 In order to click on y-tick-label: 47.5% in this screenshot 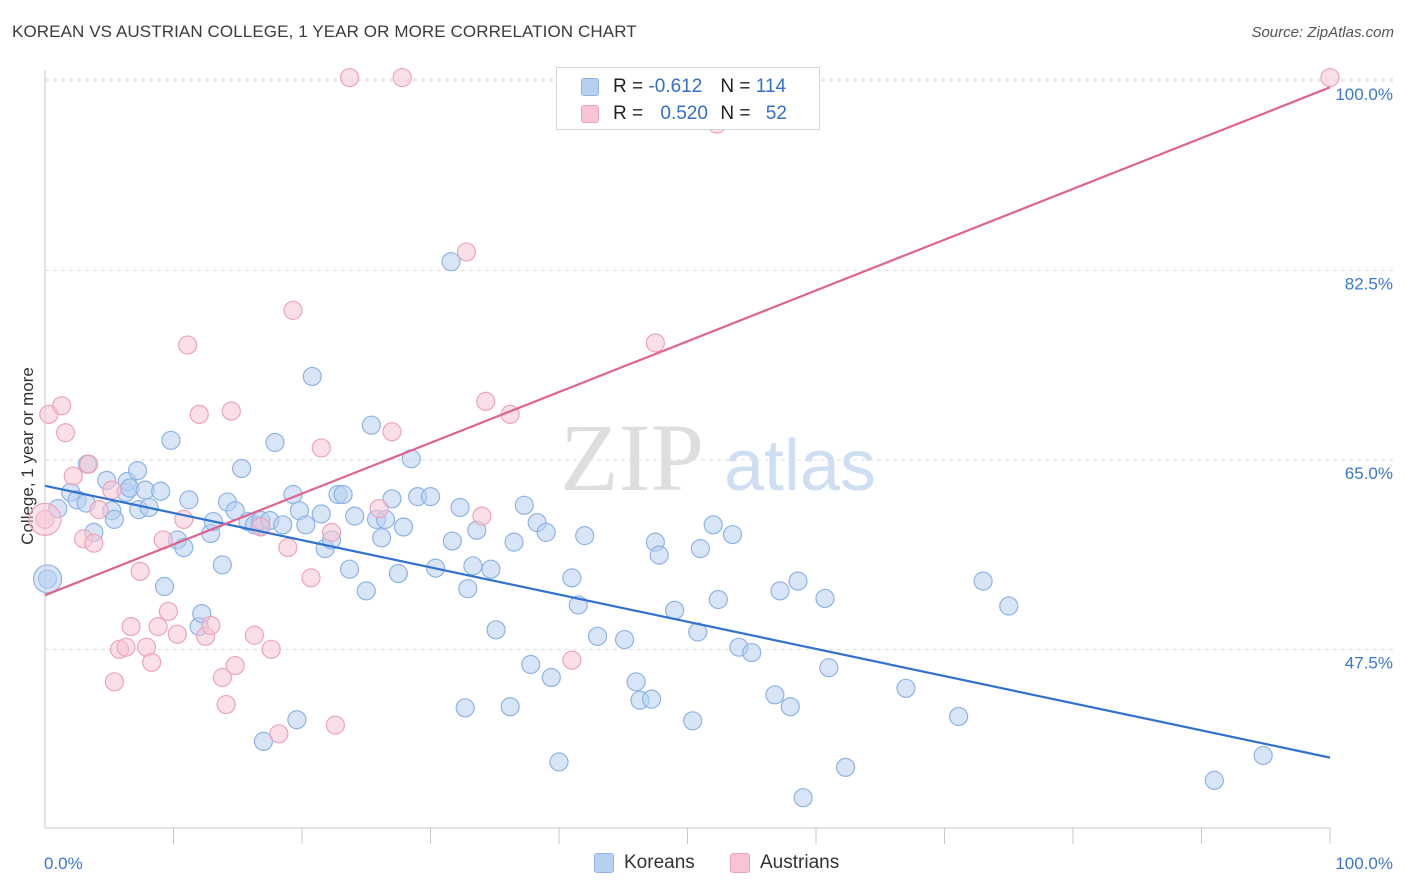, I will do `click(1369, 662)`.